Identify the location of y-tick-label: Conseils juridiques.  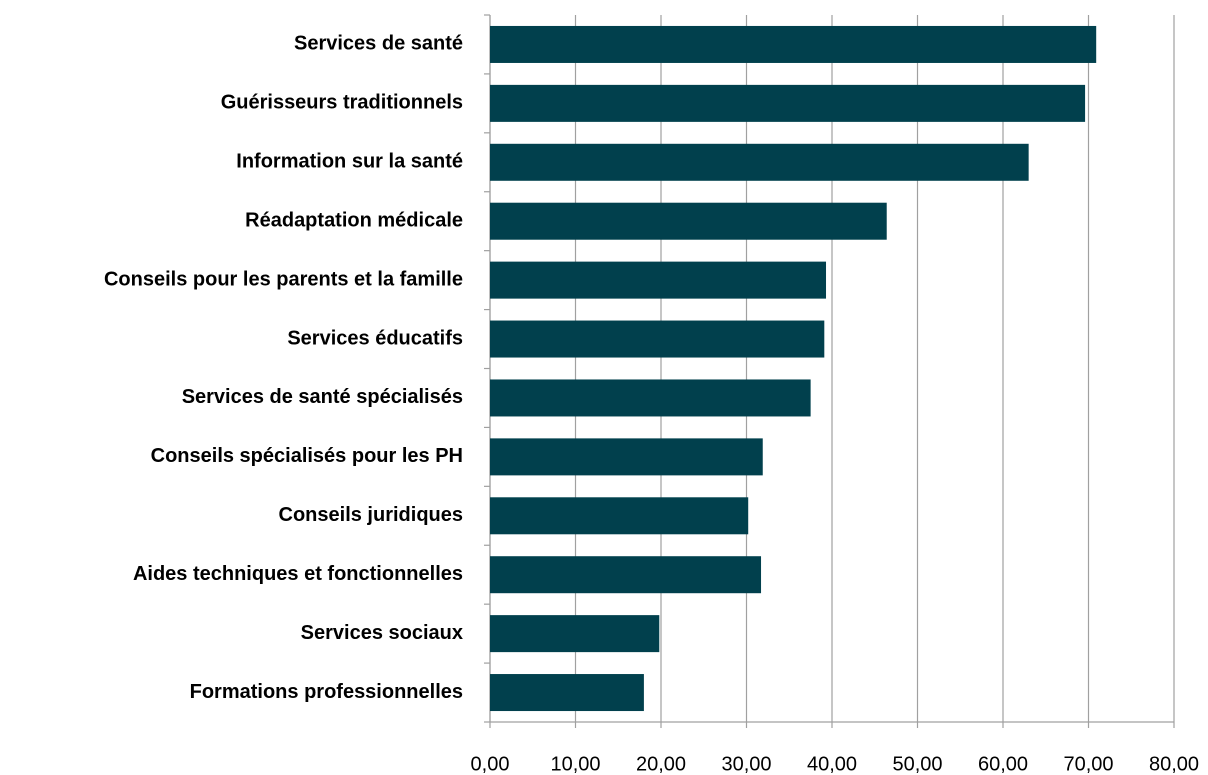
(371, 515).